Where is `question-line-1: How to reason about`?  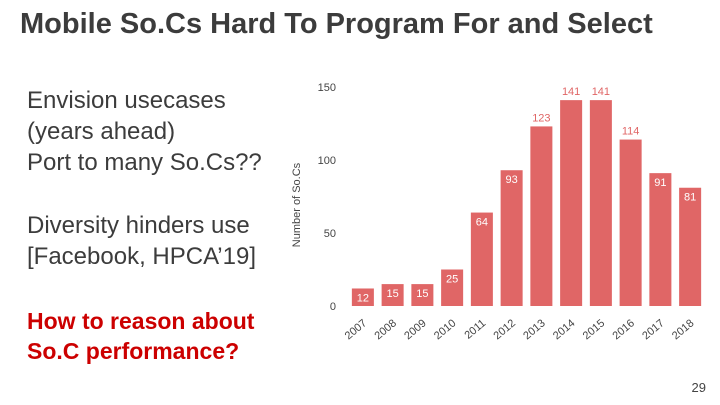 question-line-1: How to reason about is located at coordinates (141, 321).